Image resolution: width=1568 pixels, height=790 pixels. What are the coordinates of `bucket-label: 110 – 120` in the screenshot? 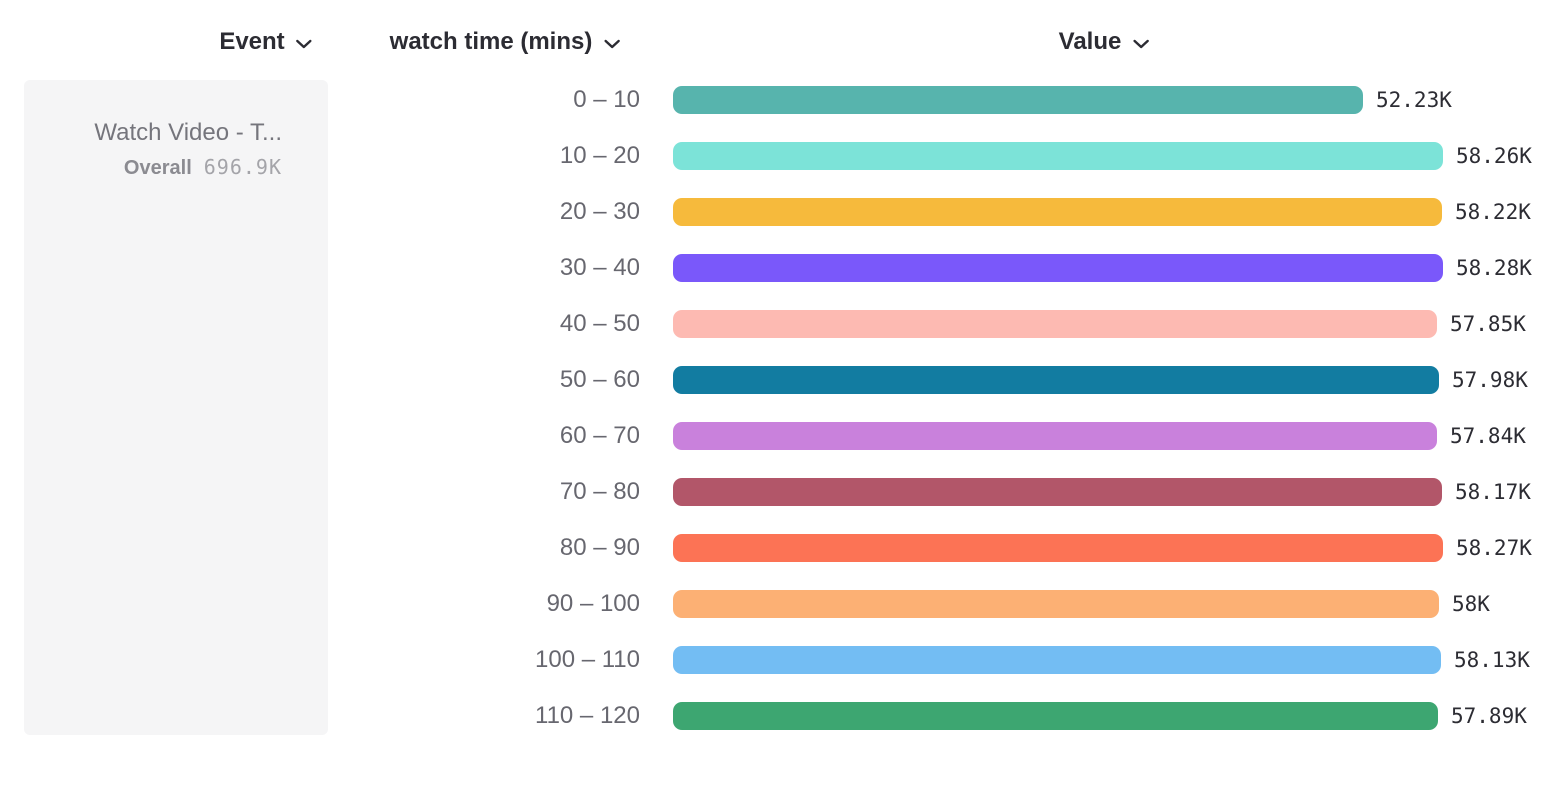 It's located at (587, 715).